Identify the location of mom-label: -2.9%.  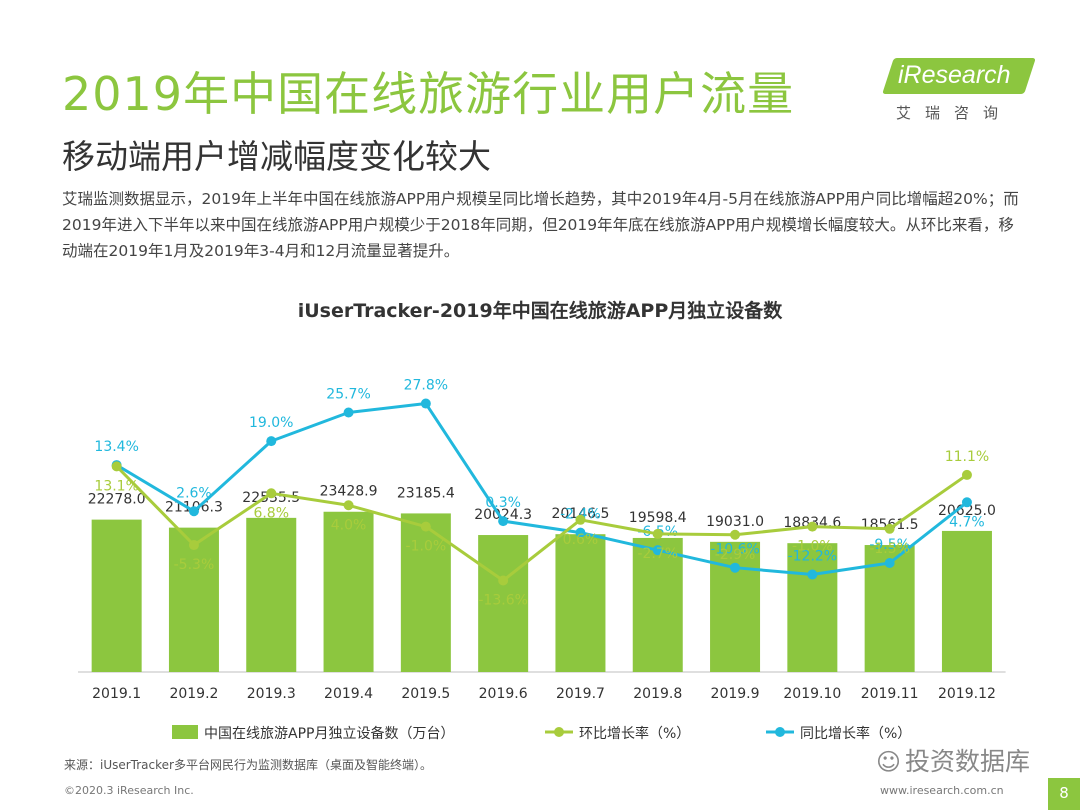
(735, 555).